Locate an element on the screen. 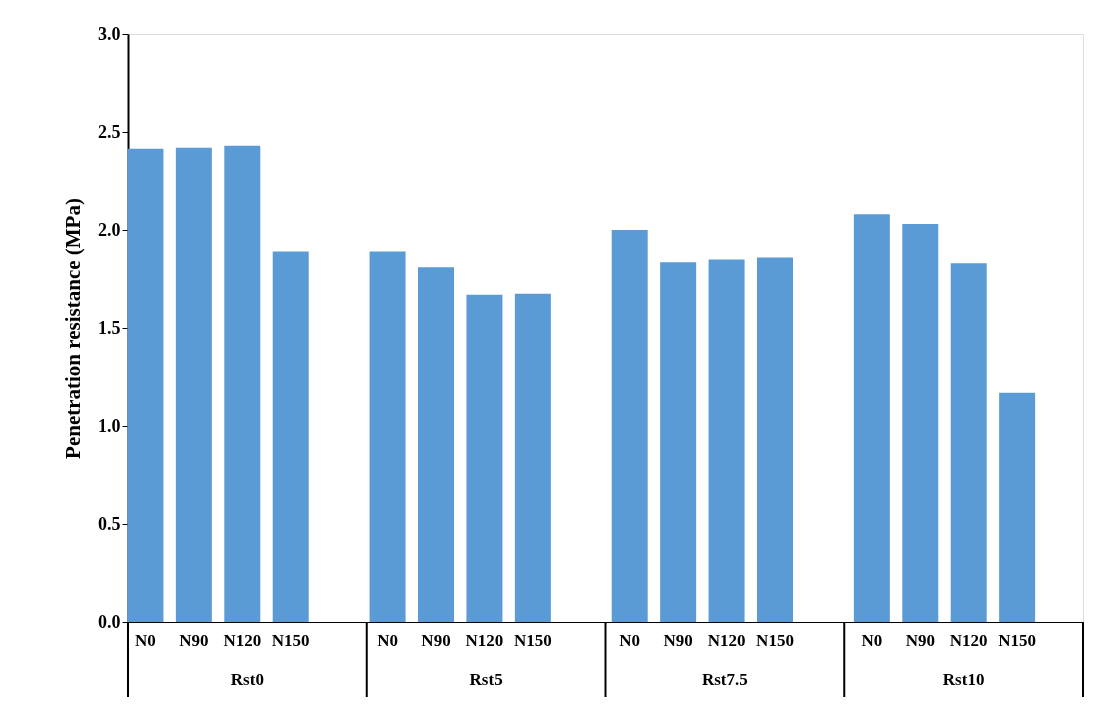 This screenshot has height=708, width=1112. text: Rst0 is located at coordinates (247, 679).